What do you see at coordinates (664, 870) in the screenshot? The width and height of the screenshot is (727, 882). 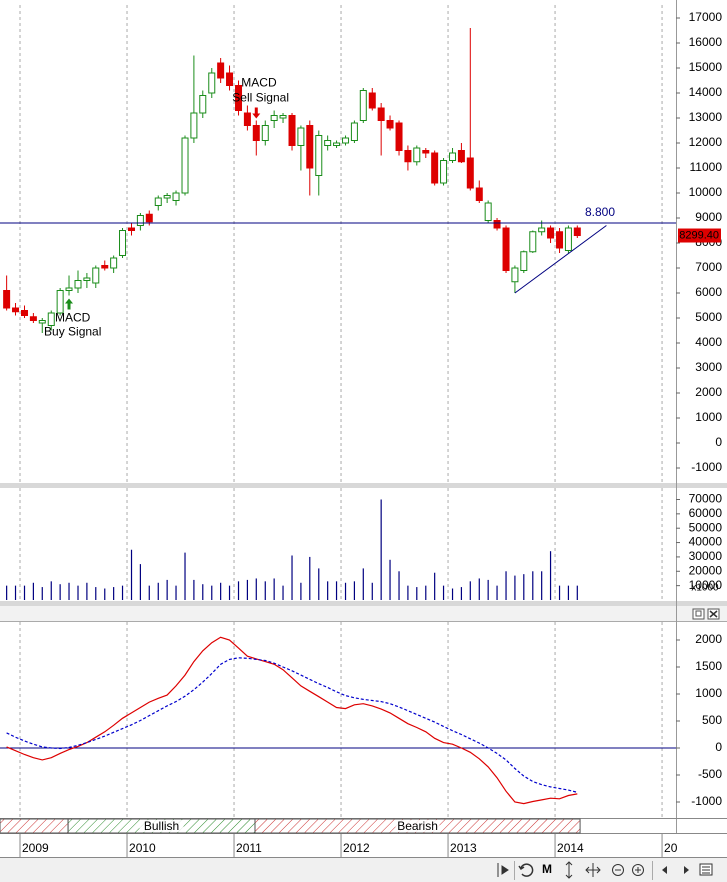 I see `scroll-left-button` at bounding box center [664, 870].